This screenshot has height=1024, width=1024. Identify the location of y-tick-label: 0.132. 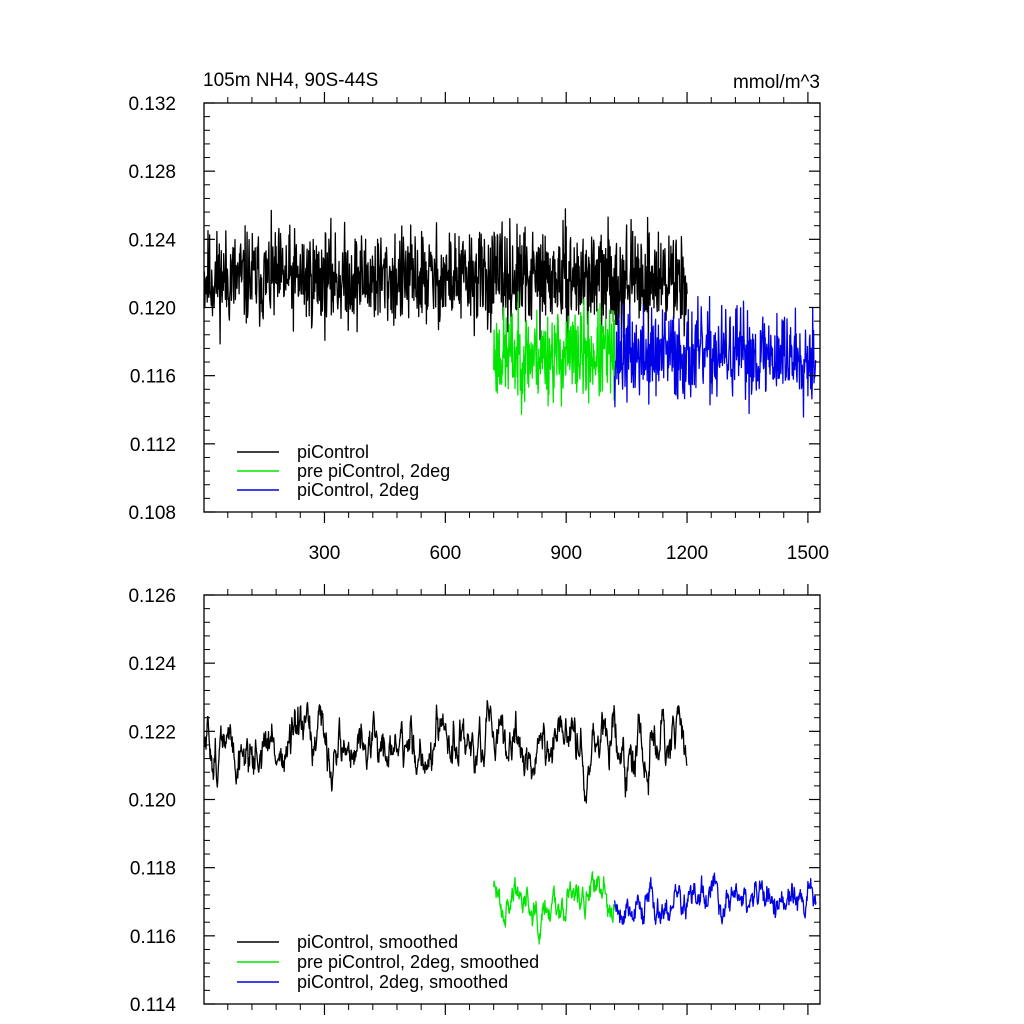
(152, 104).